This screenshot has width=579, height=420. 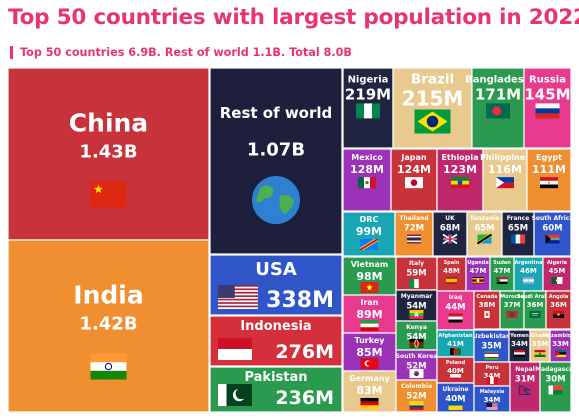 I want to click on tile-value-uganda: 47M, so click(x=478, y=271).